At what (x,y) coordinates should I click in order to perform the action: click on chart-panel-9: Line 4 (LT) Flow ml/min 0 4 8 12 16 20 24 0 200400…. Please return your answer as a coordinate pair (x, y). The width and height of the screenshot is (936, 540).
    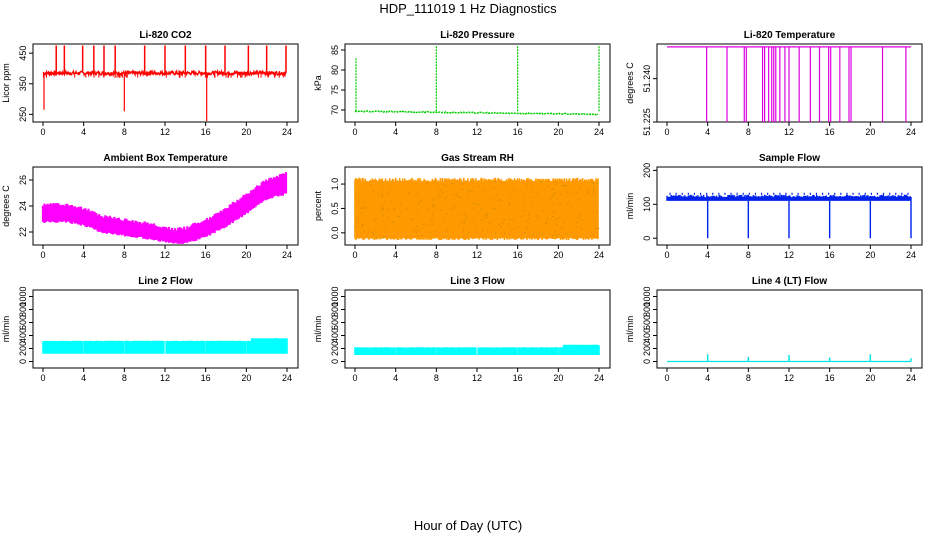
    Looking at the image, I should click on (774, 329).